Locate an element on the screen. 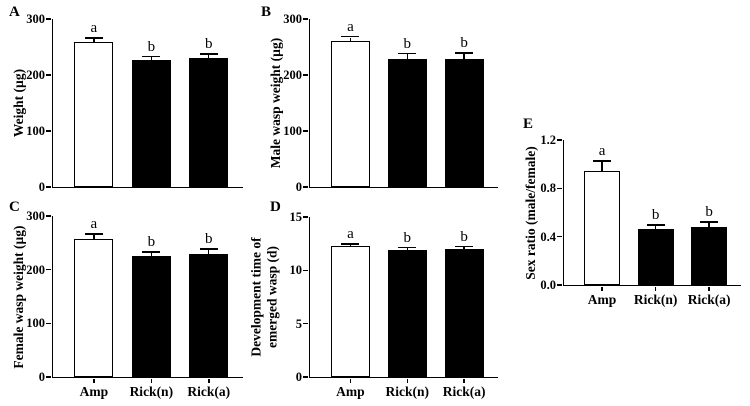  x-category-label: Amp is located at coordinates (94, 391).